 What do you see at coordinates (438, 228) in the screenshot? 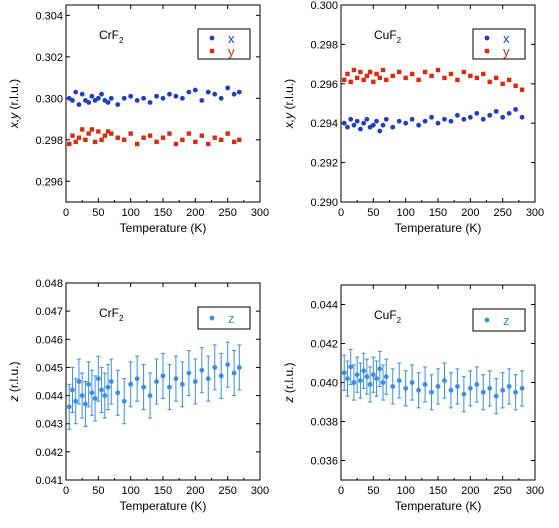
I see `x-axis-label: Temperature (K)` at bounding box center [438, 228].